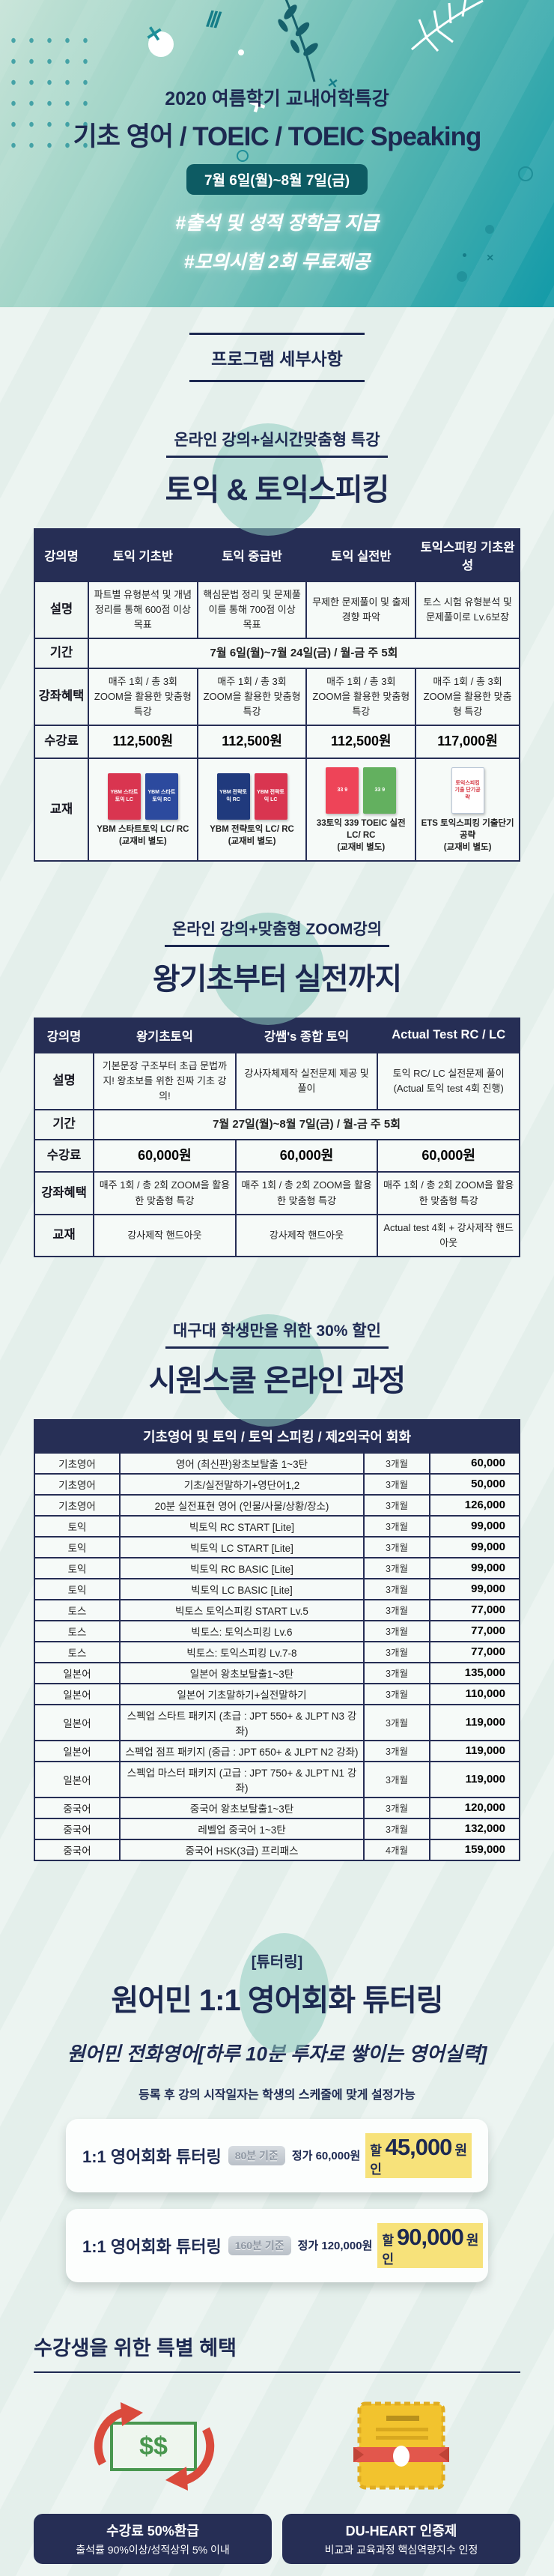 The image size is (554, 2576). What do you see at coordinates (306, 1081) in the screenshot?
I see `course-description: 강사자체제작 실전문제 제공 및 풀이` at bounding box center [306, 1081].